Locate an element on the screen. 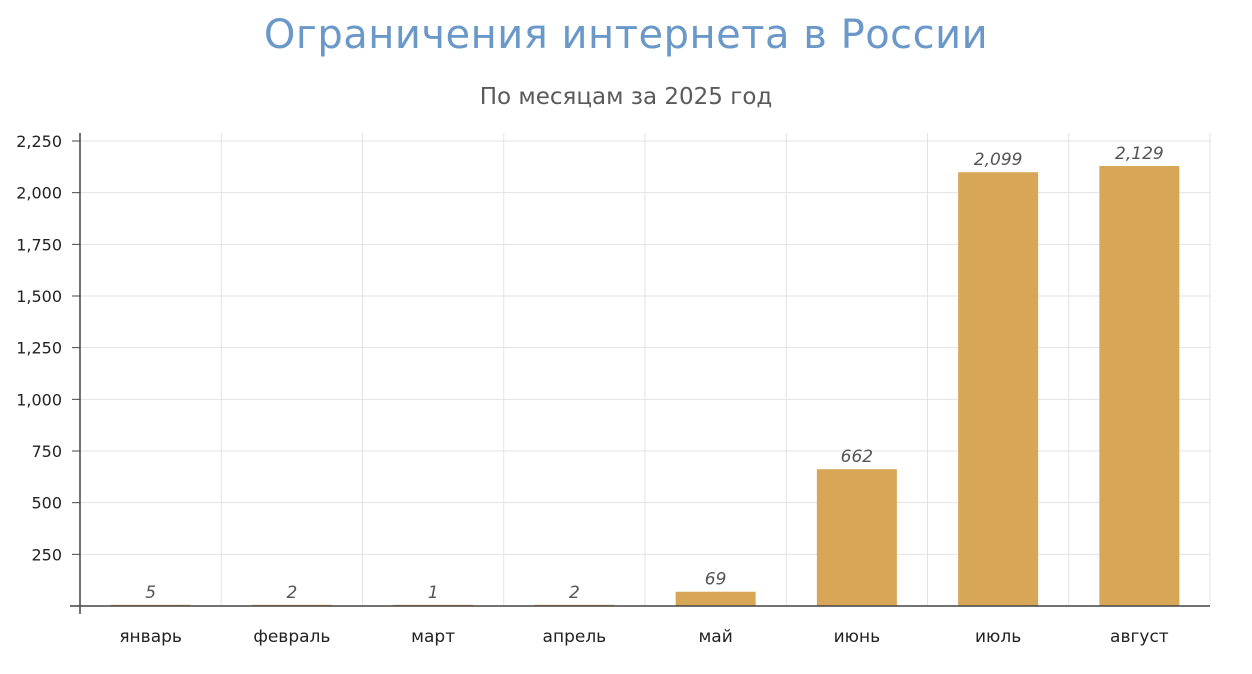 The image size is (1252, 674). x-category-label: январь is located at coordinates (150, 637).